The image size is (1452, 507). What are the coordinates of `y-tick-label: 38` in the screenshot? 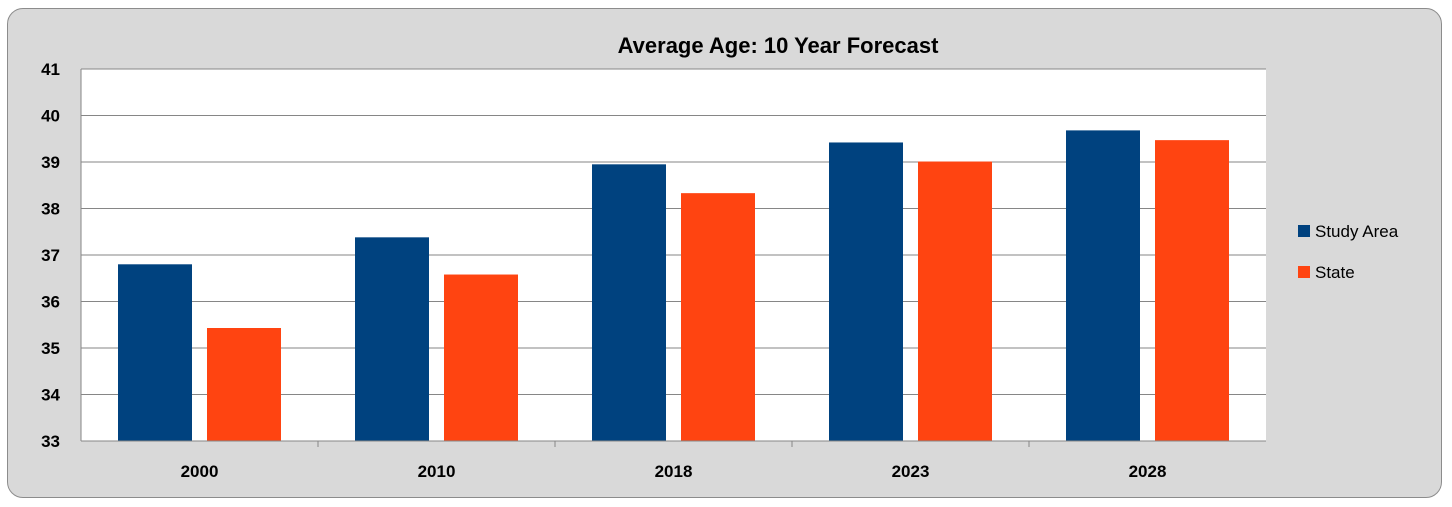 It's located at (50, 209).